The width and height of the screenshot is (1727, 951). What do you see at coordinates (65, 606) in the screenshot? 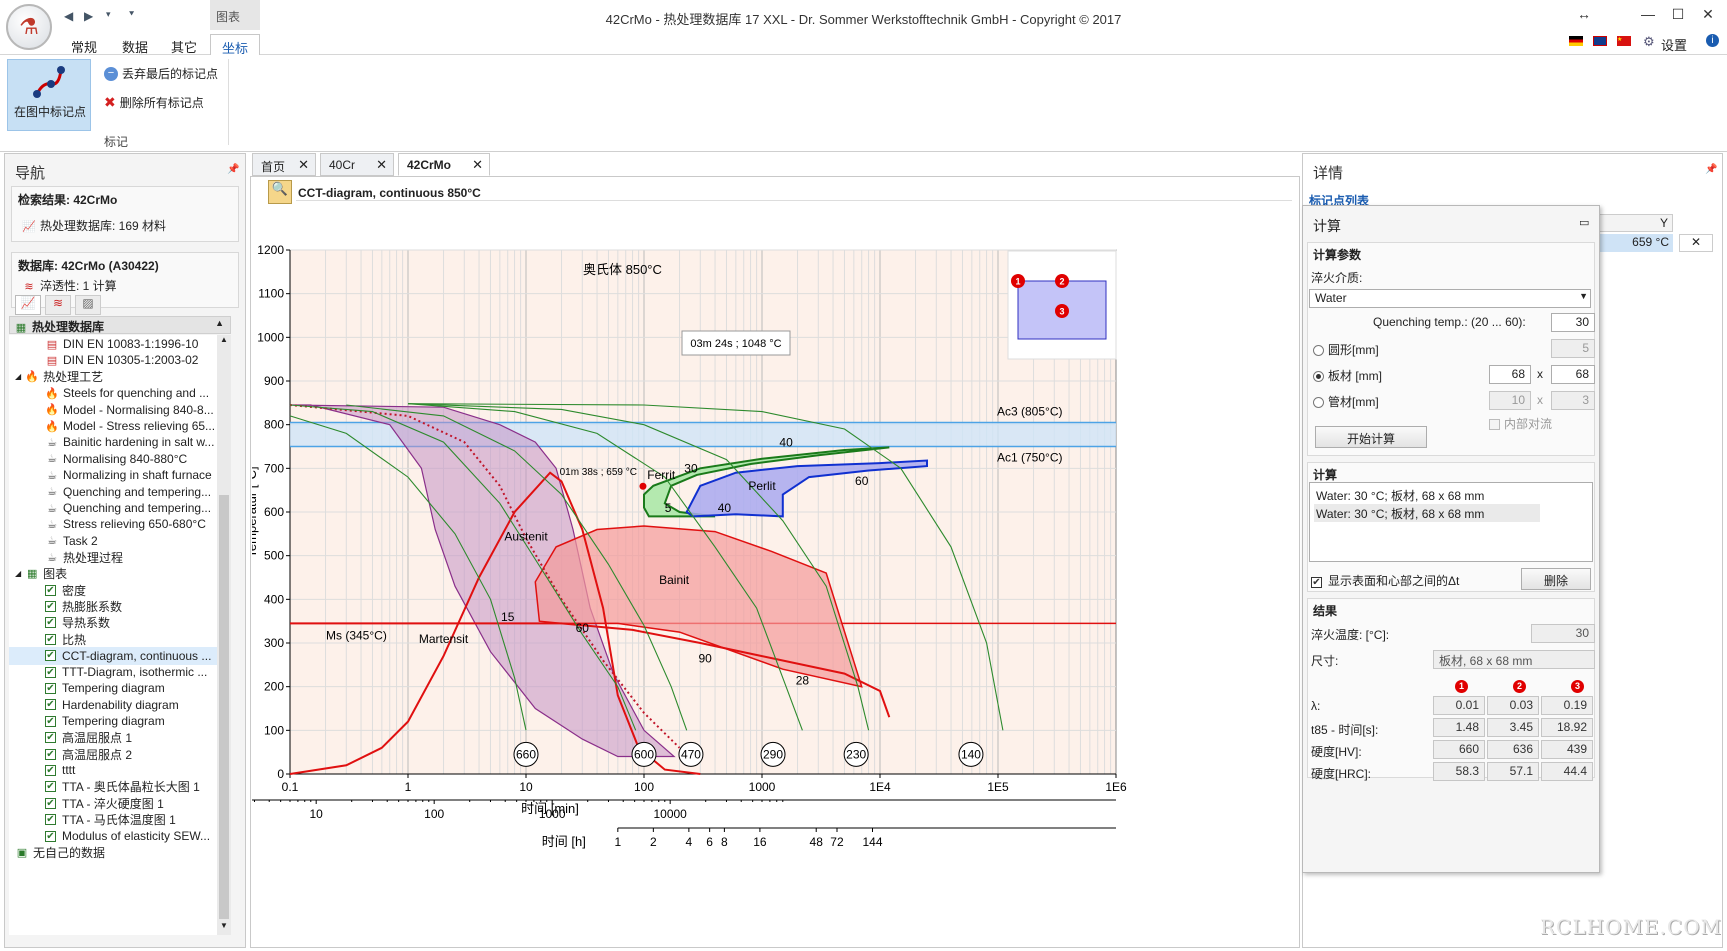
I see `tree-item: ✔ 热膨胀系数` at bounding box center [65, 606].